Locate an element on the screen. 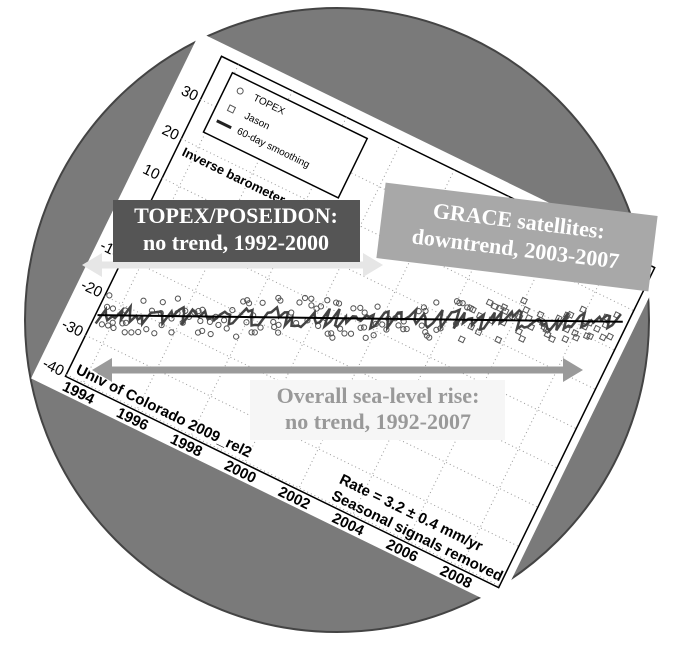  y-tick-label: 10 is located at coordinates (151, 172).